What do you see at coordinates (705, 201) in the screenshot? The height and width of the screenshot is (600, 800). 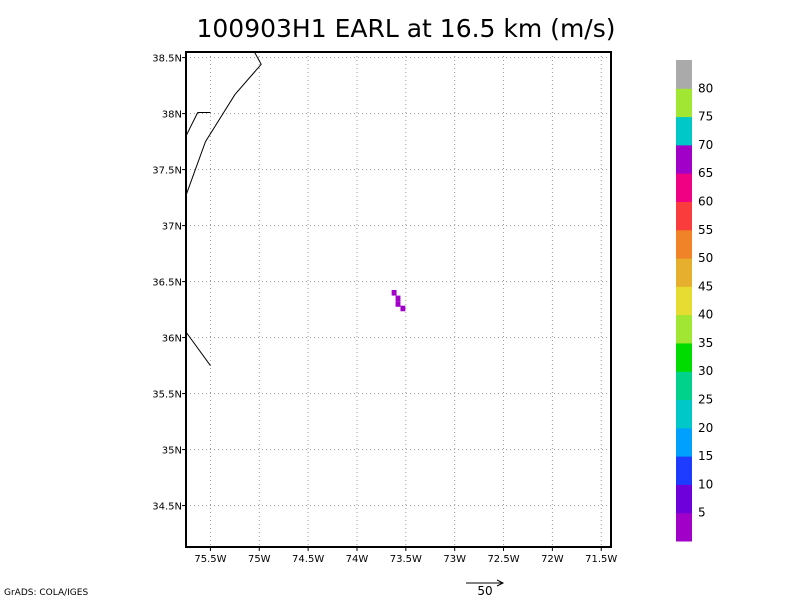 I see `colorbar-label-11: 60` at bounding box center [705, 201].